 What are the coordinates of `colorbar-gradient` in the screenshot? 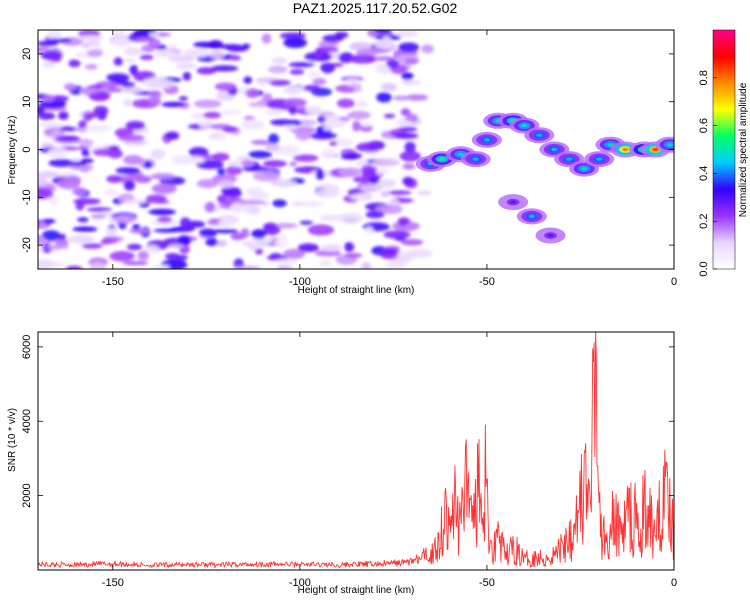 It's located at (724, 149).